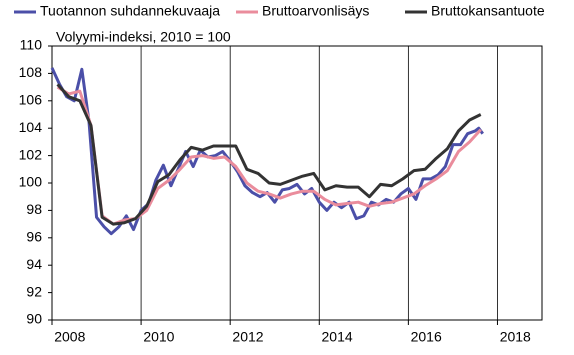 The image size is (574, 355). Describe the element at coordinates (34, 319) in the screenshot. I see `y-tick-label: 90` at that location.